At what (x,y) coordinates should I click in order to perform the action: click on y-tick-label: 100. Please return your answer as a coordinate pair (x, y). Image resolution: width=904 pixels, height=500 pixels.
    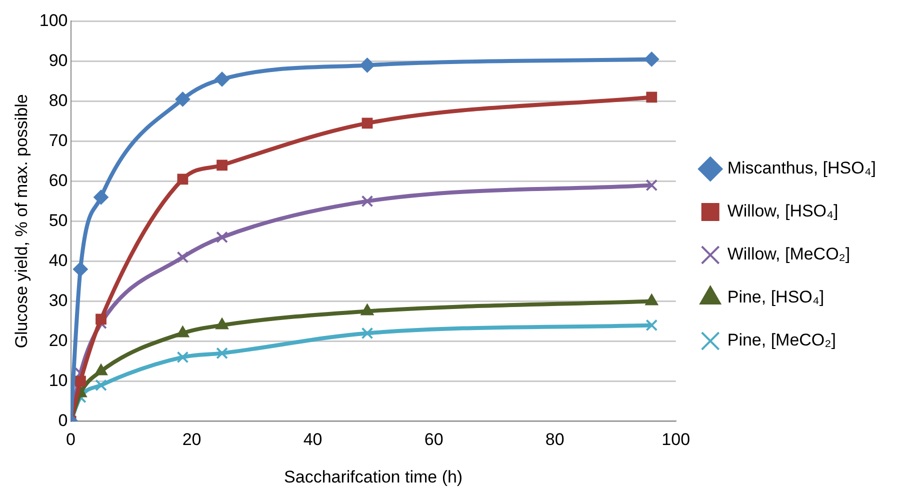
    Looking at the image, I should click on (53, 20).